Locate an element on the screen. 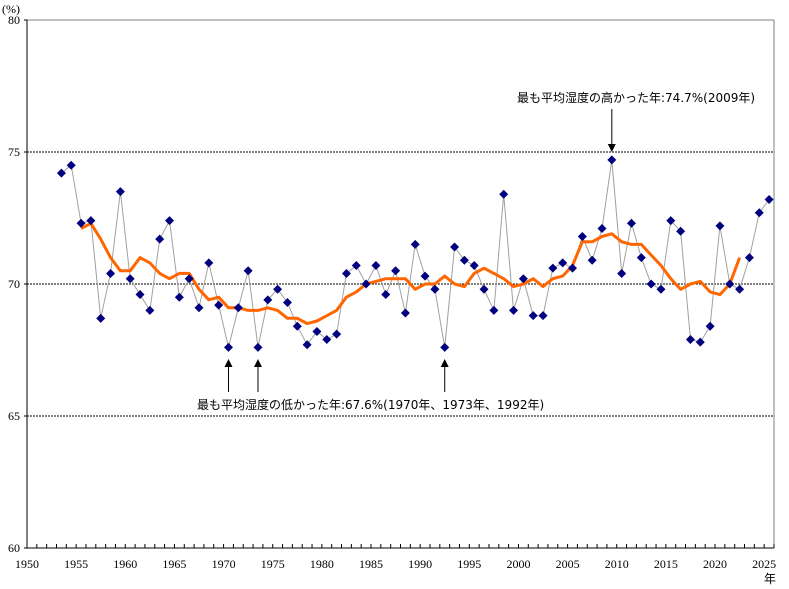 The width and height of the screenshot is (789, 589). x-tick-label: 1965 is located at coordinates (174, 564).